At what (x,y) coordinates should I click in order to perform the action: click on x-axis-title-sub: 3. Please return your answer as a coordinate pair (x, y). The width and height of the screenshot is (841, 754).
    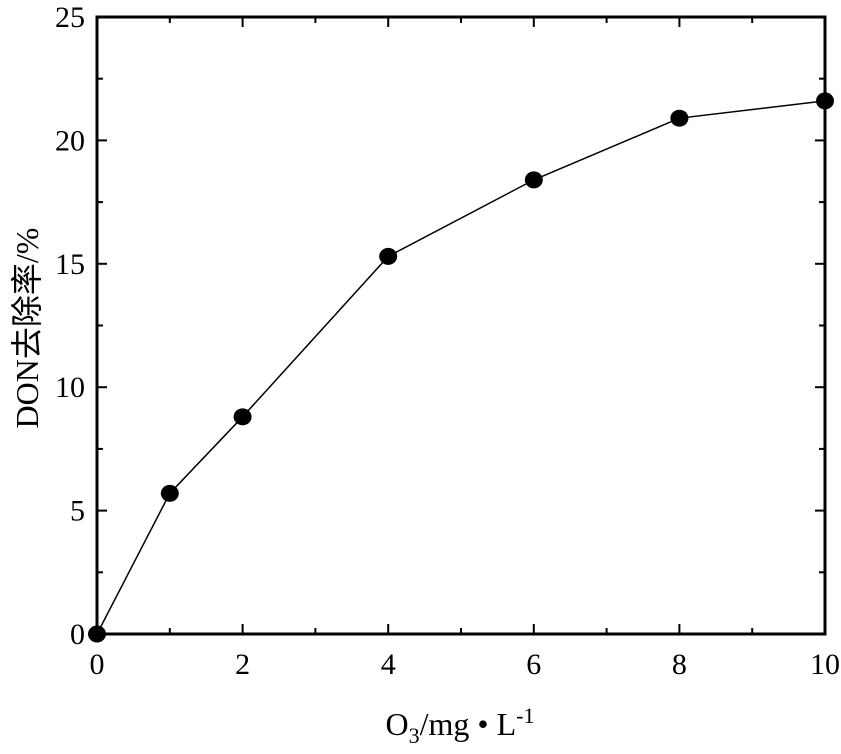
    Looking at the image, I should click on (414, 735).